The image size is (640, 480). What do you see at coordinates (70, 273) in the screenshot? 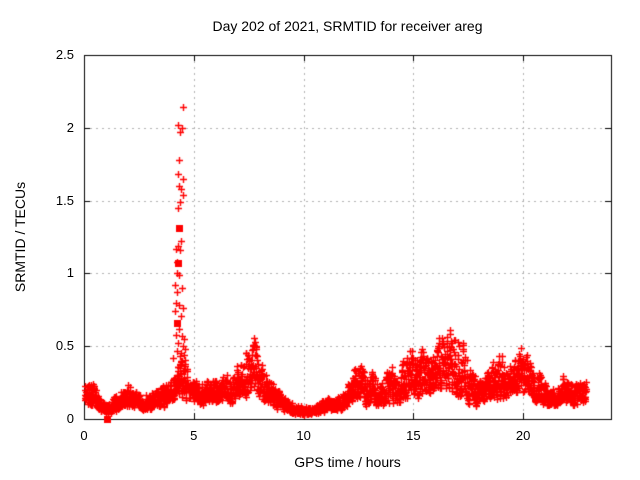
I see `y-tick-label: 1` at bounding box center [70, 273].